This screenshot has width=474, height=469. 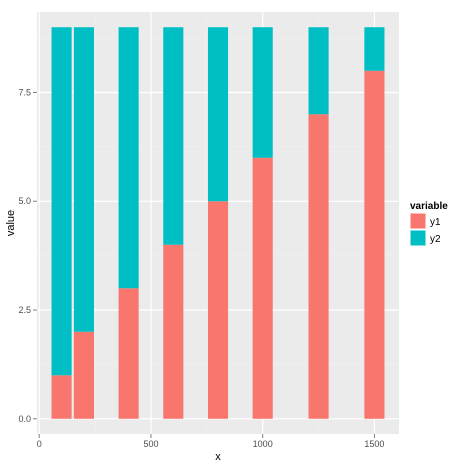 What do you see at coordinates (210, 441) in the screenshot?
I see `x-axis-ticks: 0 500 1000 1500` at bounding box center [210, 441].